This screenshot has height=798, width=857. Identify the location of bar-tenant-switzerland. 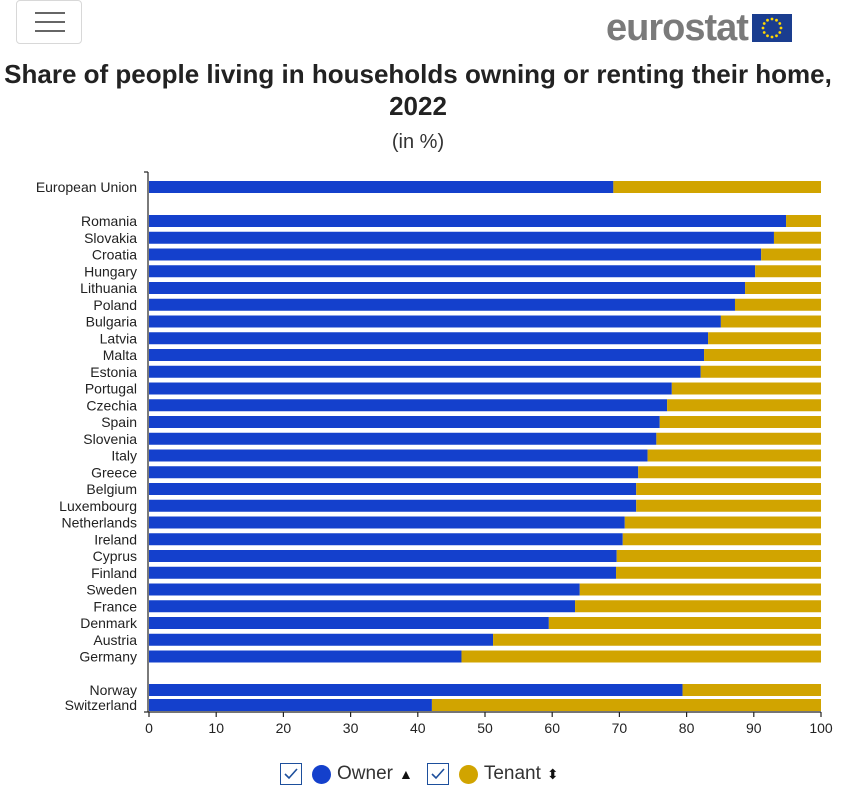
(626, 705).